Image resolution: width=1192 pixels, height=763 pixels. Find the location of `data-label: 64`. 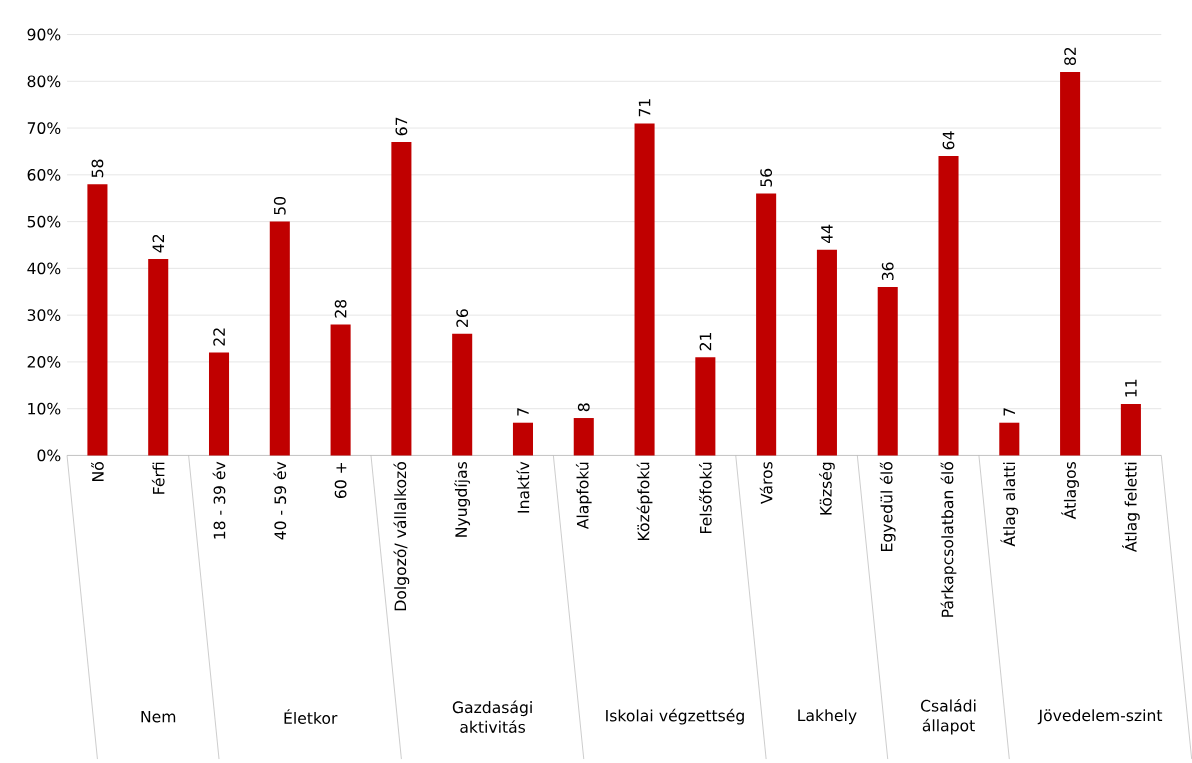

data-label: 64 is located at coordinates (948, 140).